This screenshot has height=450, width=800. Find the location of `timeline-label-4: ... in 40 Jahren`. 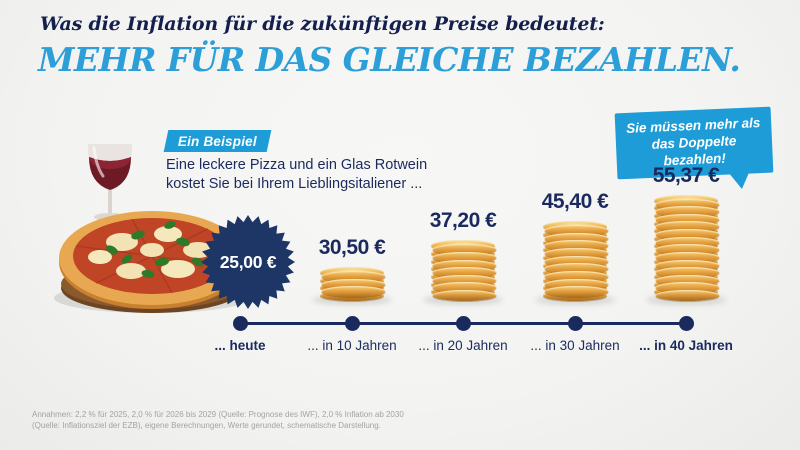

timeline-label-4: ... in 40 Jahren is located at coordinates (686, 345).